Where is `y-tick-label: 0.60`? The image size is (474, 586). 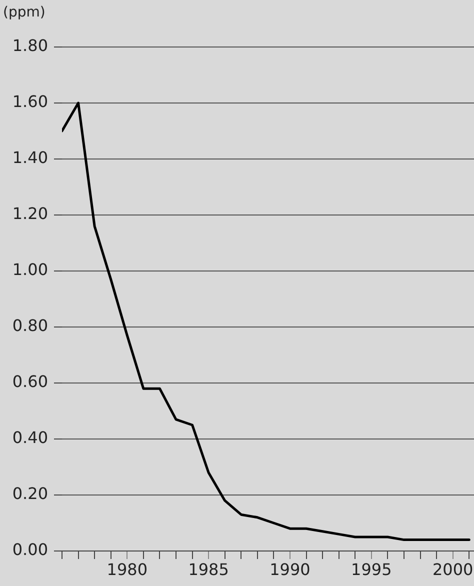 y-tick-label: 0.60 is located at coordinates (30, 382).